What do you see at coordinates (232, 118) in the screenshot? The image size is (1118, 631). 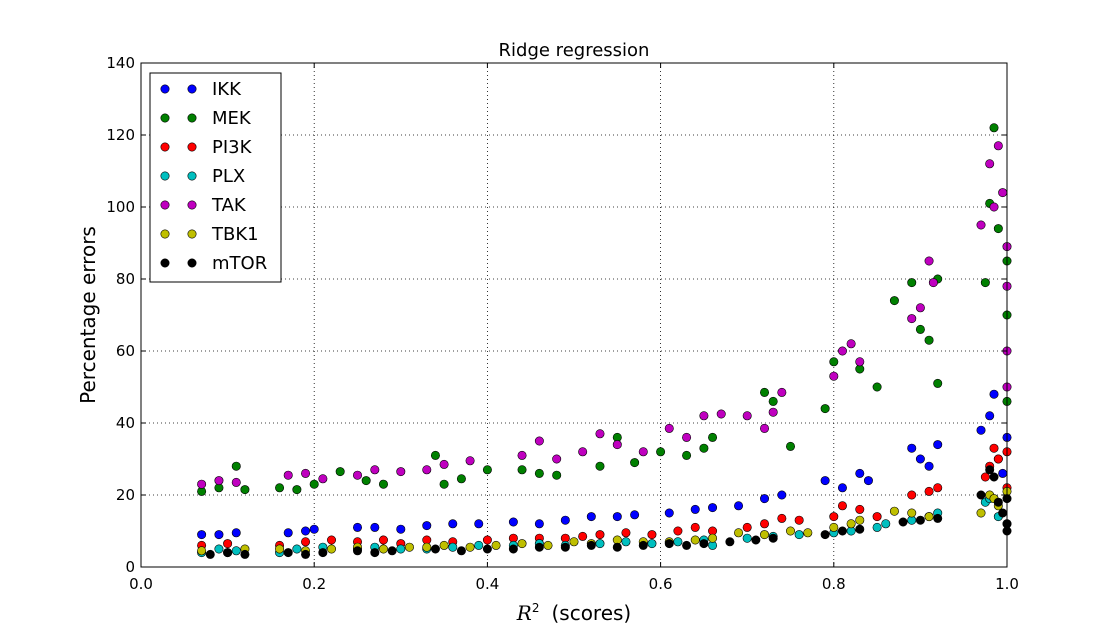 I see `legend-label-mek: MEK` at bounding box center [232, 118].